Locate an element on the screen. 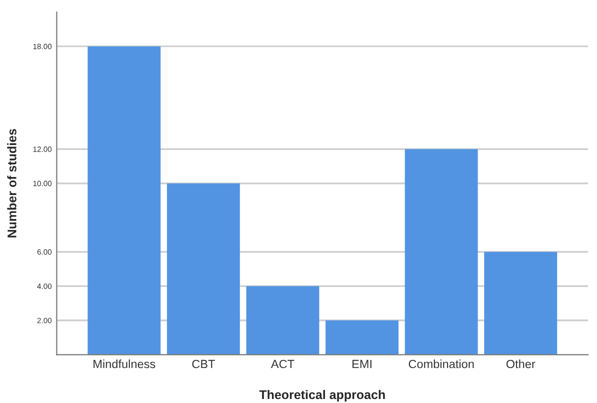 The height and width of the screenshot is (403, 597). x-tick-label: Combination is located at coordinates (441, 364).